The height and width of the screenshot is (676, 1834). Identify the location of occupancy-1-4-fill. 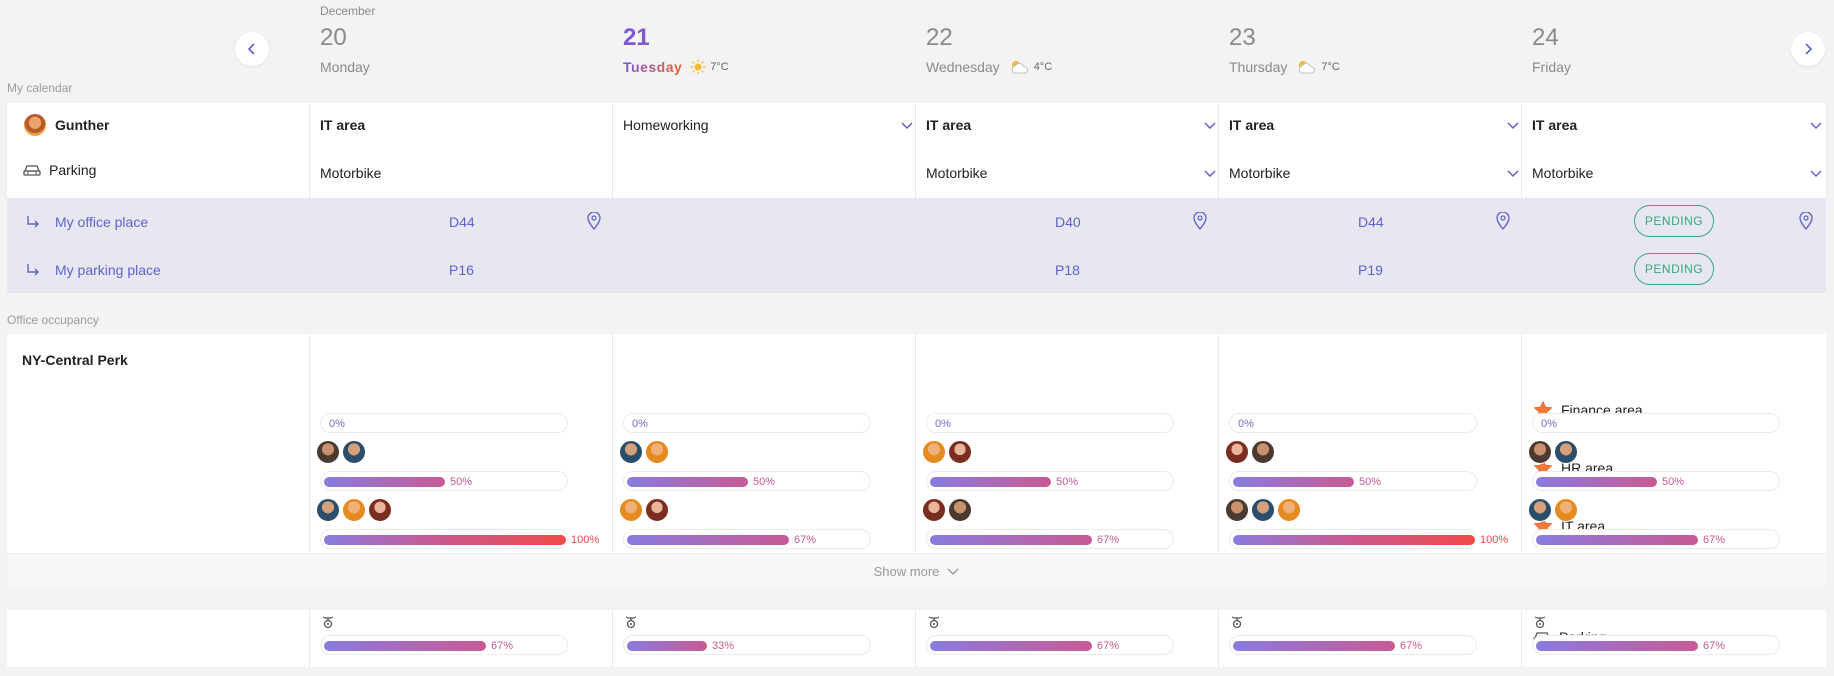
(1596, 482).